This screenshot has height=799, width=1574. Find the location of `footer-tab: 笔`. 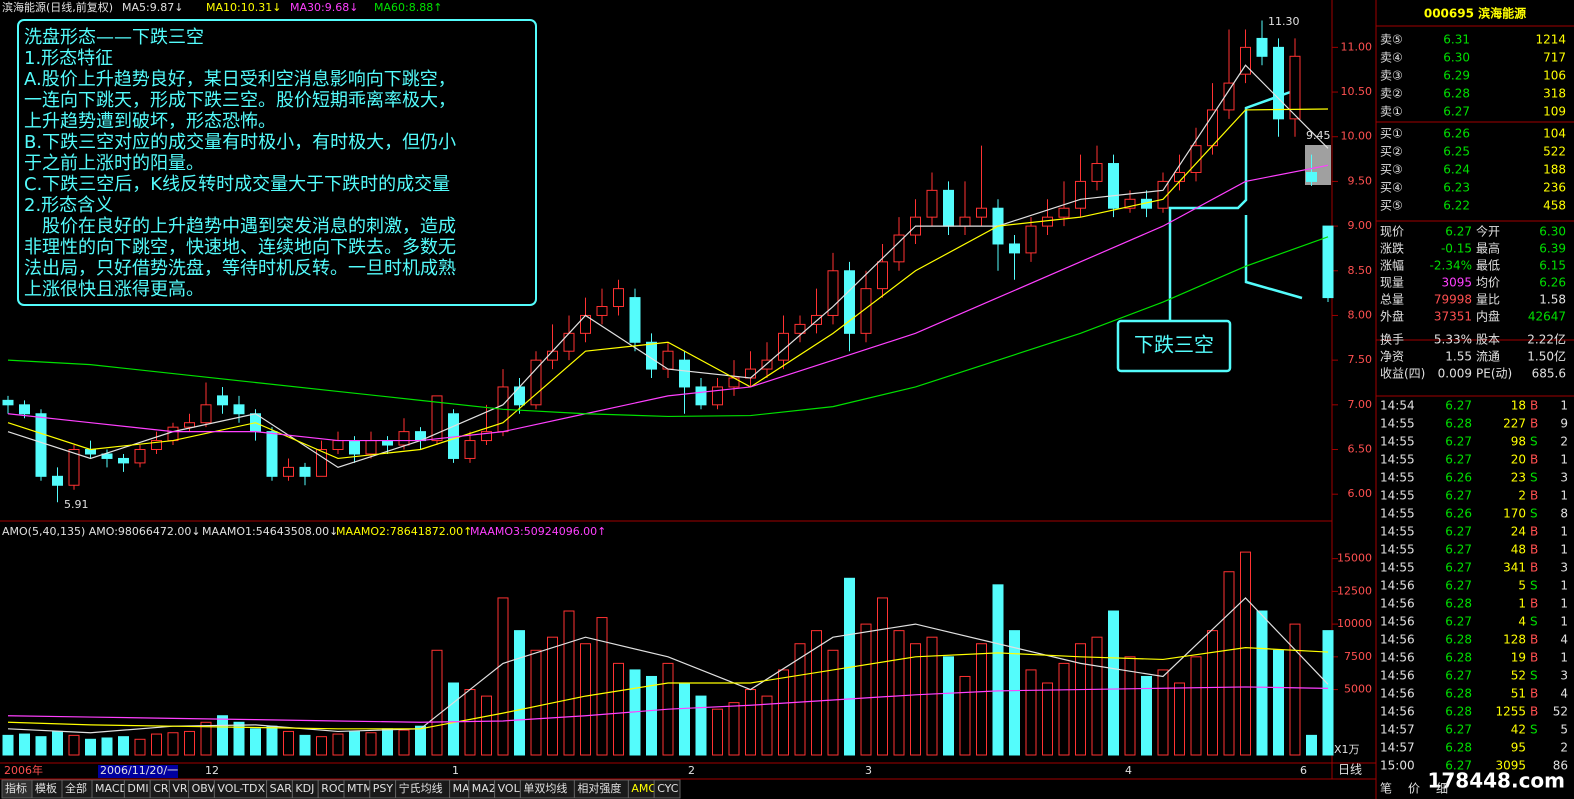

footer-tab: 笔 is located at coordinates (1386, 788).